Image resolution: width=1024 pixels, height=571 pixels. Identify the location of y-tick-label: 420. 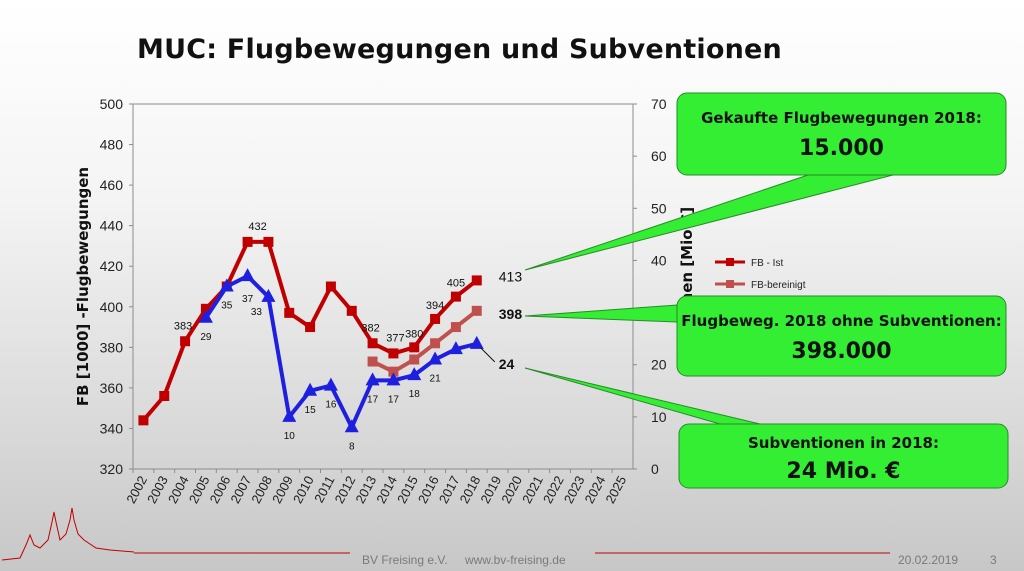
(112, 266).